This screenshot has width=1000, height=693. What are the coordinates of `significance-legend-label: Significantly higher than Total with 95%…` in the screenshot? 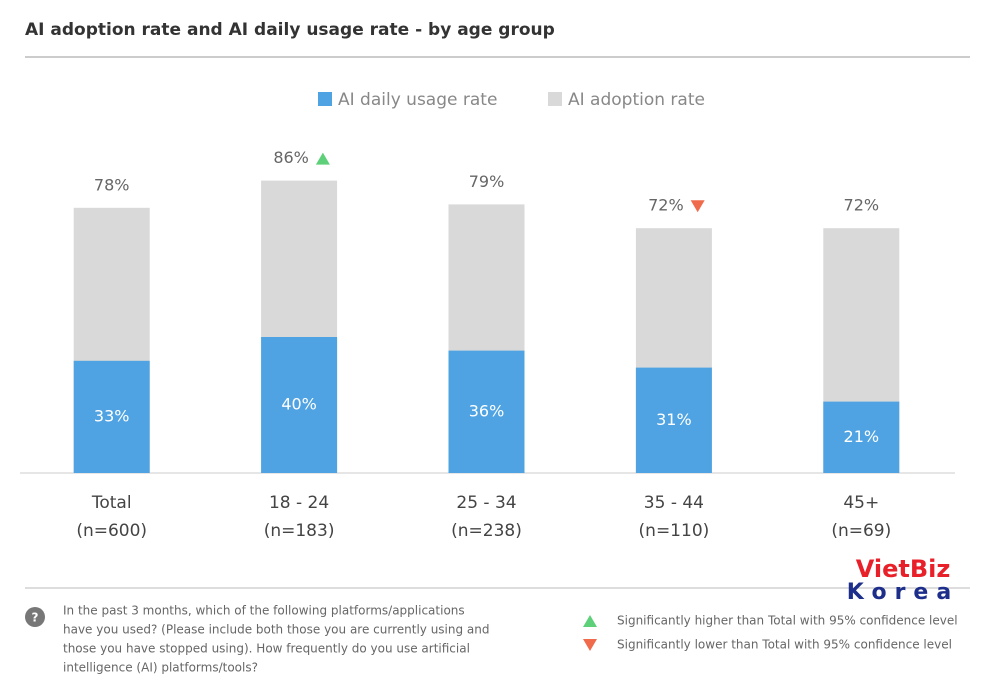 It's located at (787, 621).